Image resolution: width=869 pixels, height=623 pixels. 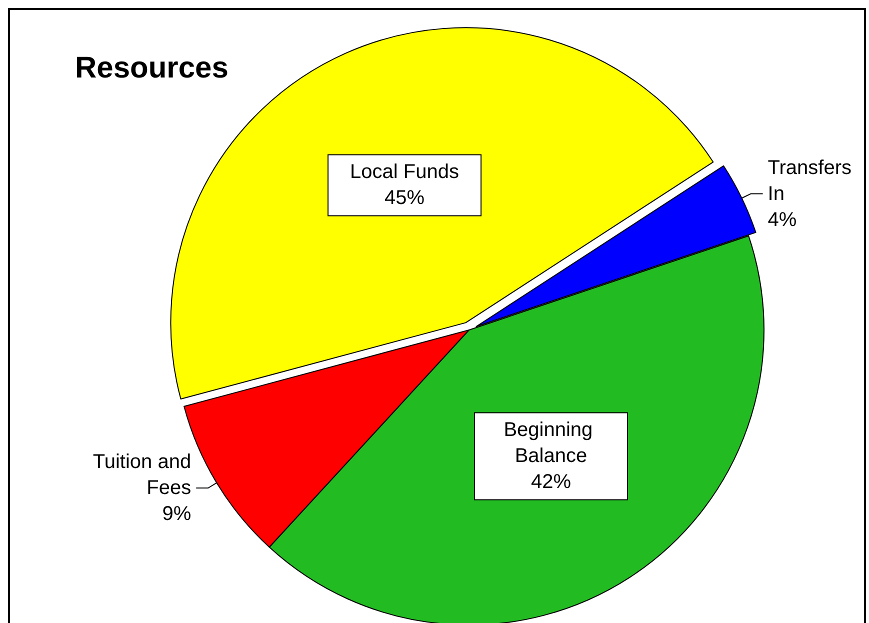 I want to click on data-label: 42%, so click(x=551, y=482).